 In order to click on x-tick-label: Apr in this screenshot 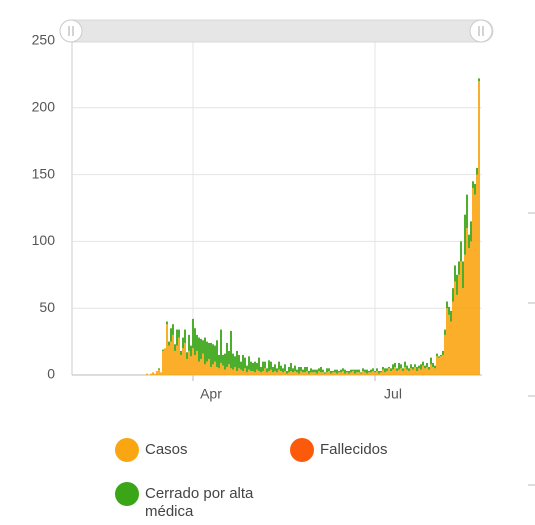, I will do `click(211, 394)`.